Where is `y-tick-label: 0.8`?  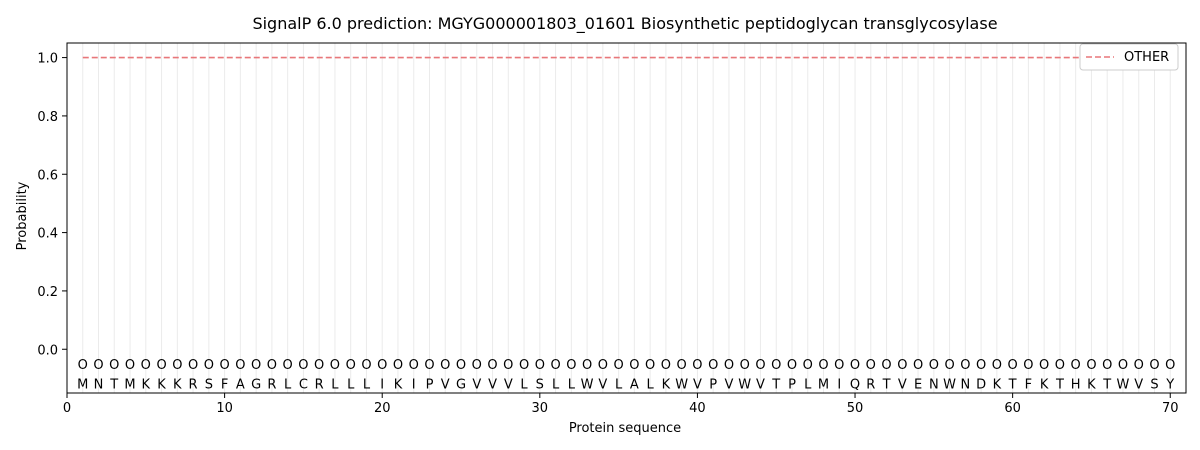
y-tick-label: 0.8 is located at coordinates (47, 117).